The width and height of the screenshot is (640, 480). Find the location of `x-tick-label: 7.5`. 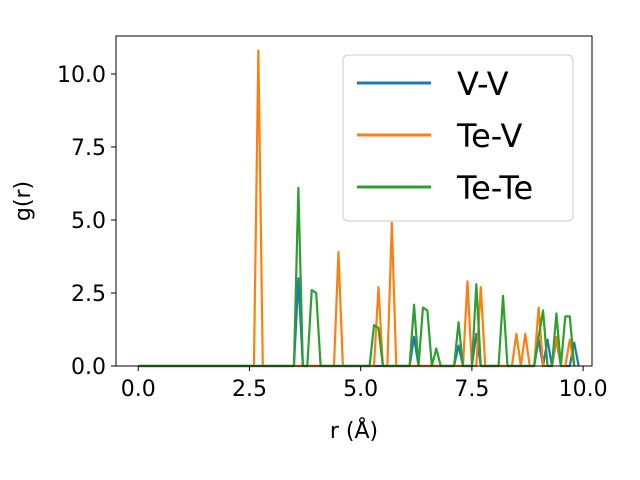

x-tick-label: 7.5 is located at coordinates (471, 389).